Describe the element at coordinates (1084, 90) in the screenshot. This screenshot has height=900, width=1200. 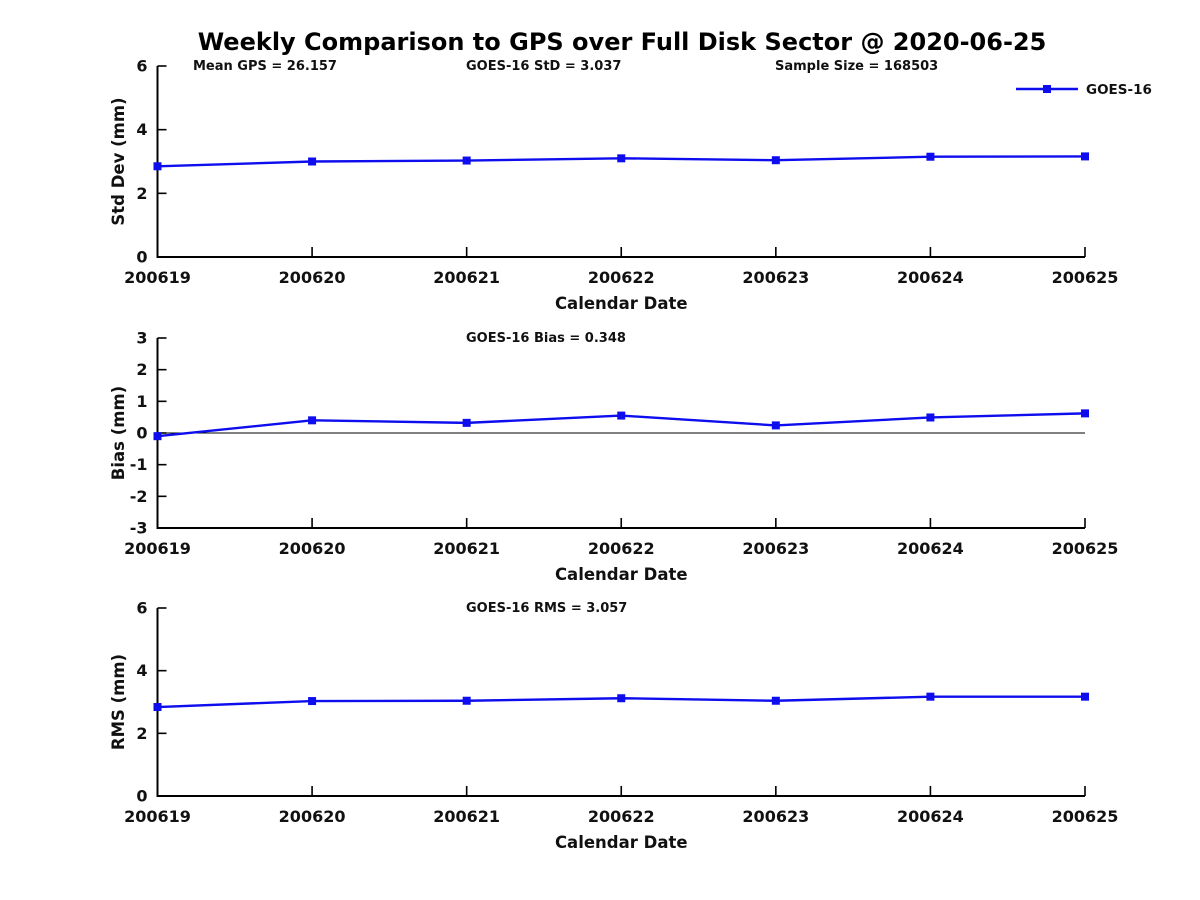
I see `legend: GOES-16` at that location.